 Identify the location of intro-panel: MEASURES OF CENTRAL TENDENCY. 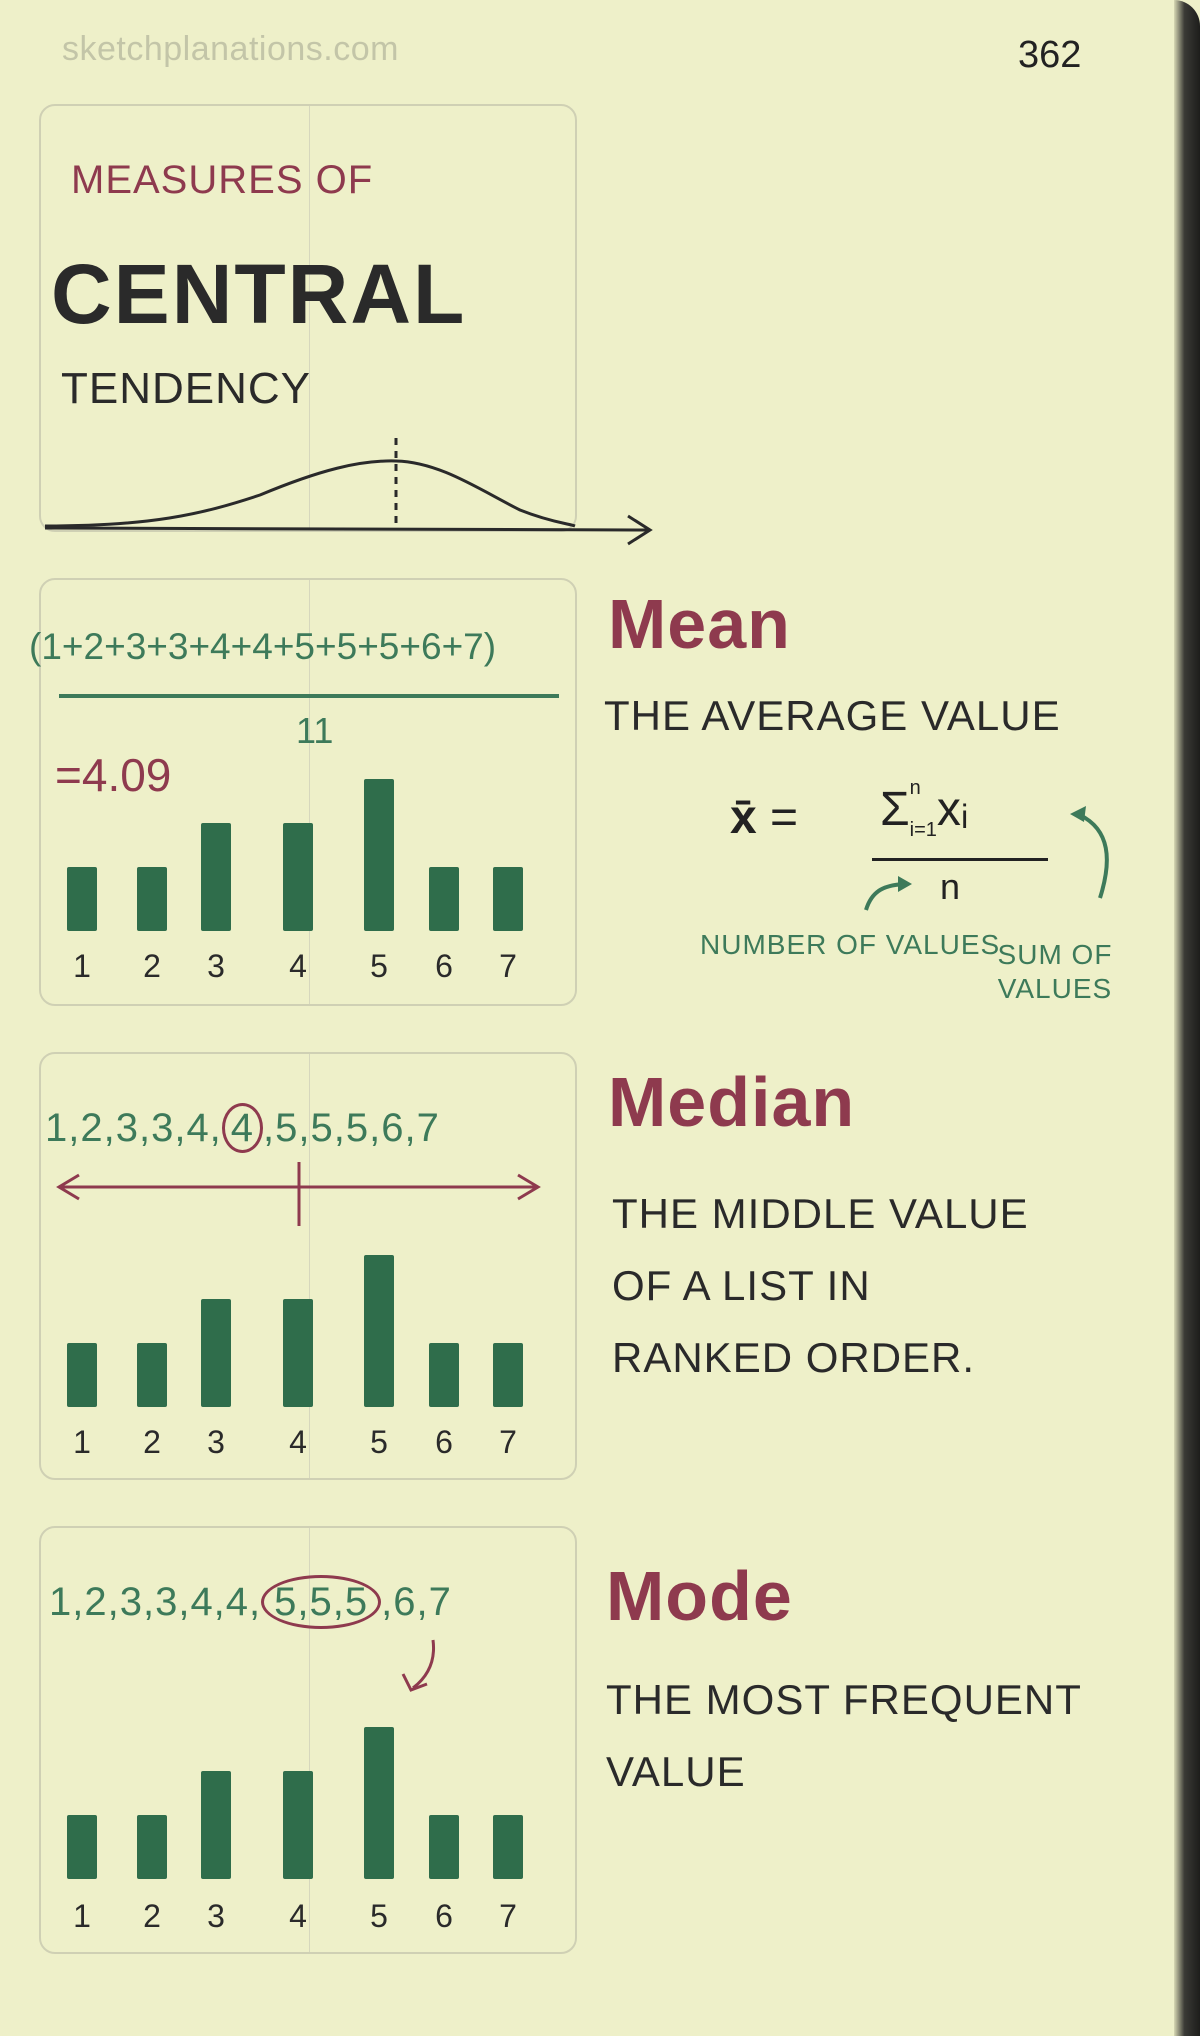
(308, 318).